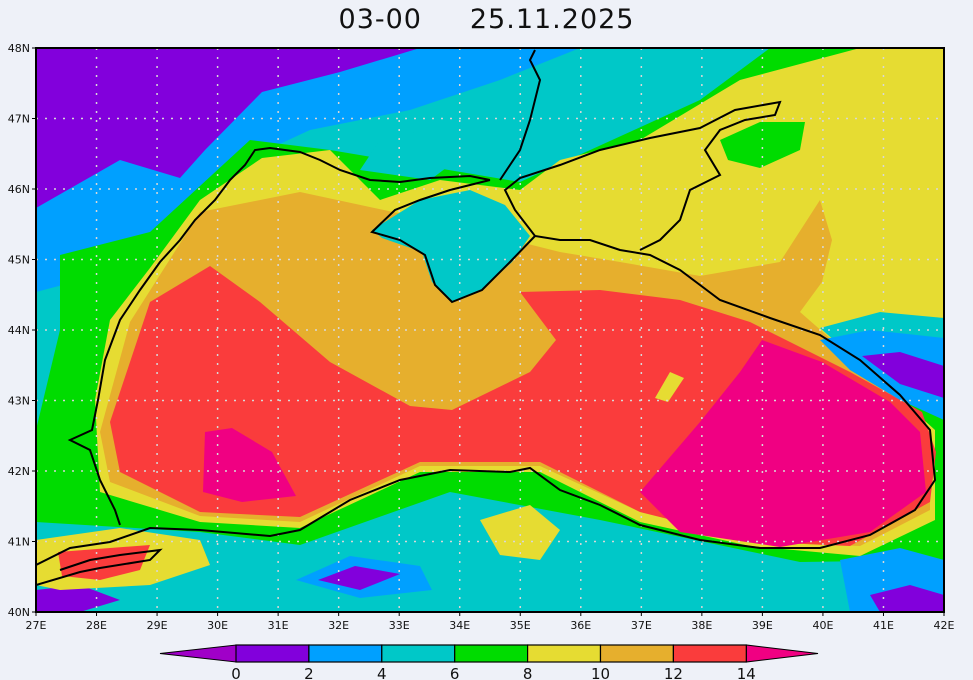 This screenshot has height=680, width=973. I want to click on lon-tick-label: 40E, so click(822, 625).